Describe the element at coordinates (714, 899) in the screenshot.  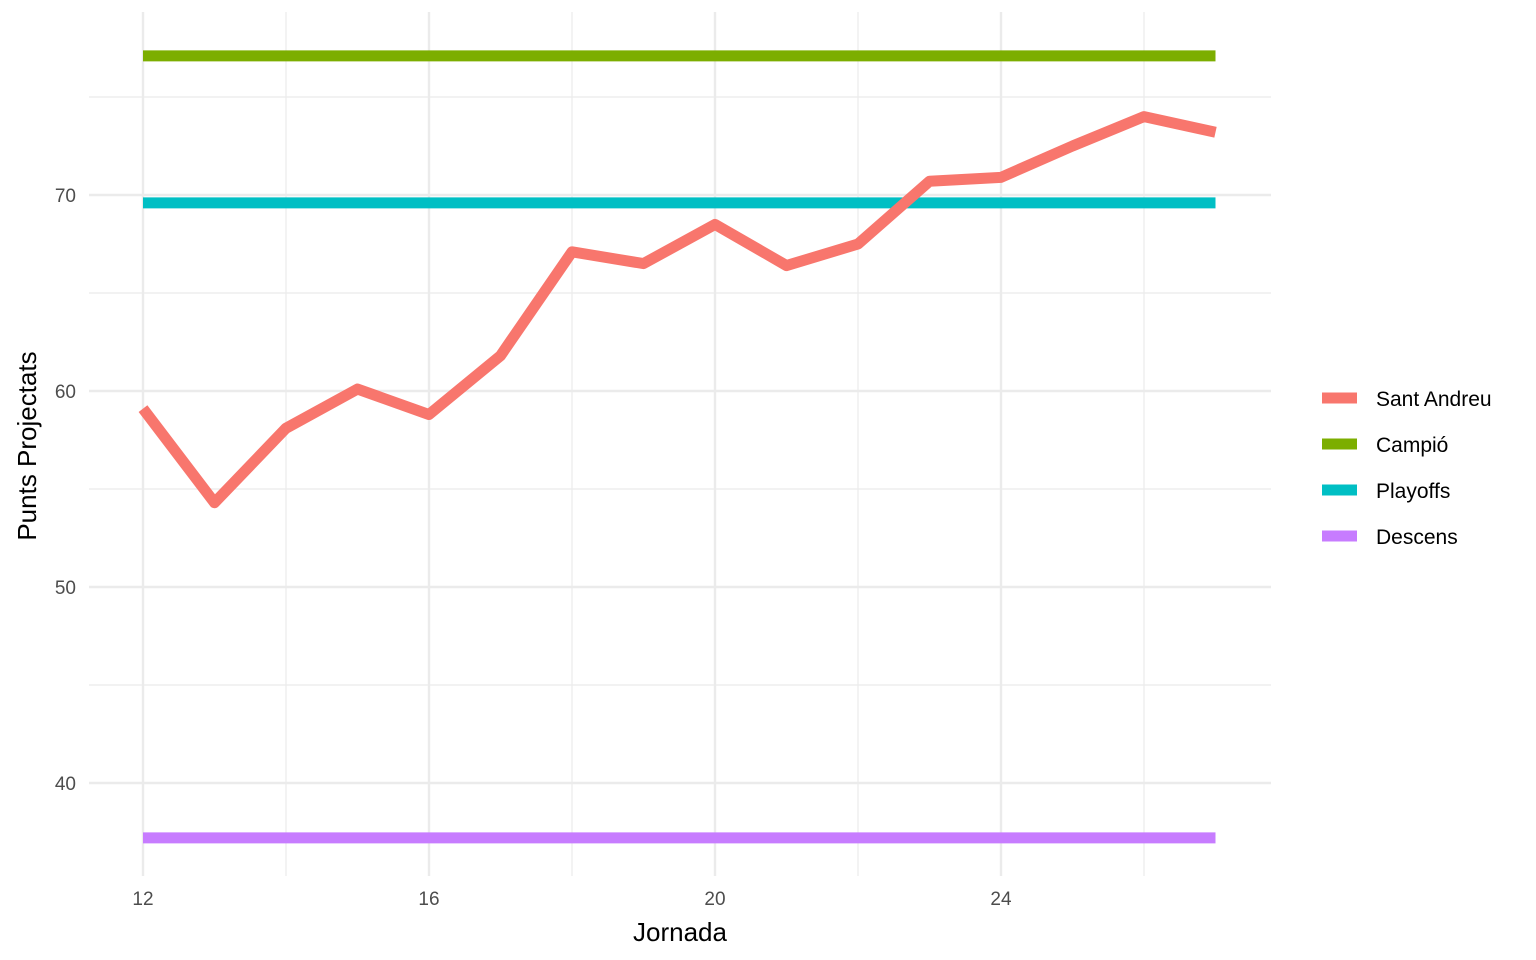
I see `x-tick-label: 20` at that location.